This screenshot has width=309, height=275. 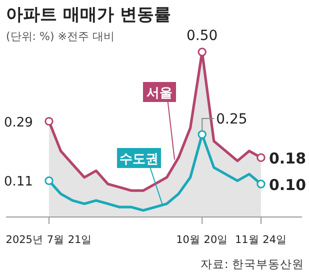 I want to click on data-label: 0.25, so click(x=232, y=120).